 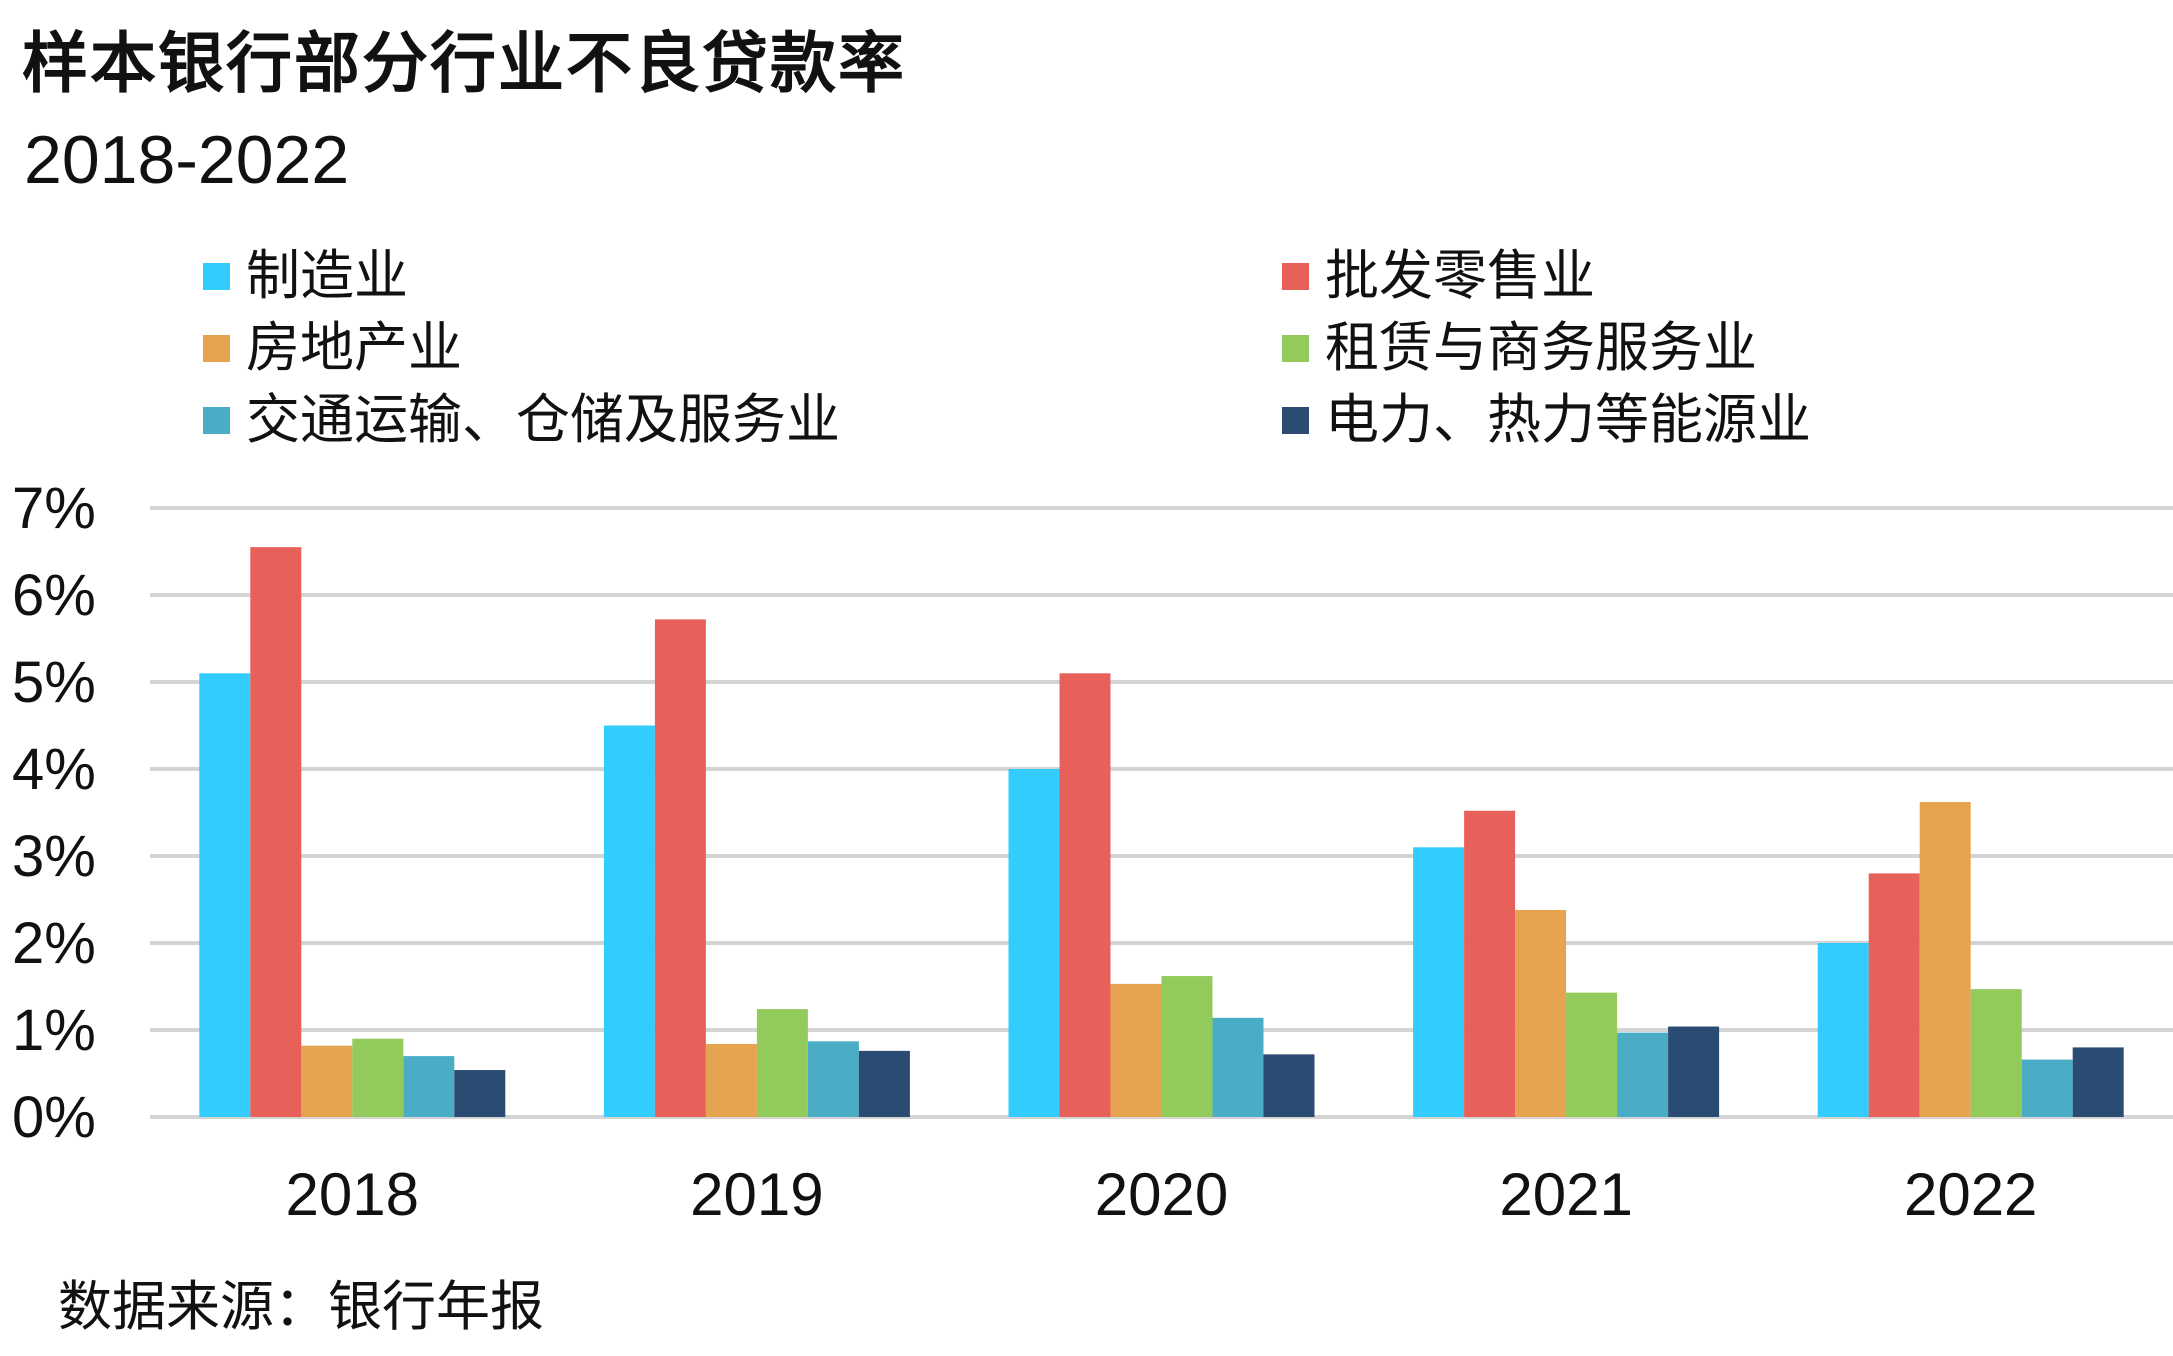 I want to click on x-tick-label: 2021, so click(x=1565, y=1194).